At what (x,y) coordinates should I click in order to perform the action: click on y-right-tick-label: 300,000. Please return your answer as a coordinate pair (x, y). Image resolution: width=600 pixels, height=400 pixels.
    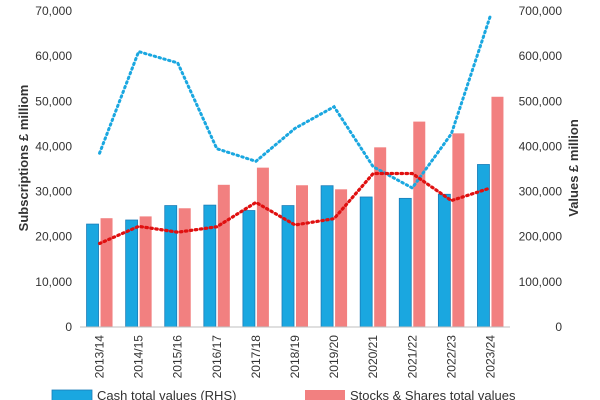
    Looking at the image, I should click on (541, 192).